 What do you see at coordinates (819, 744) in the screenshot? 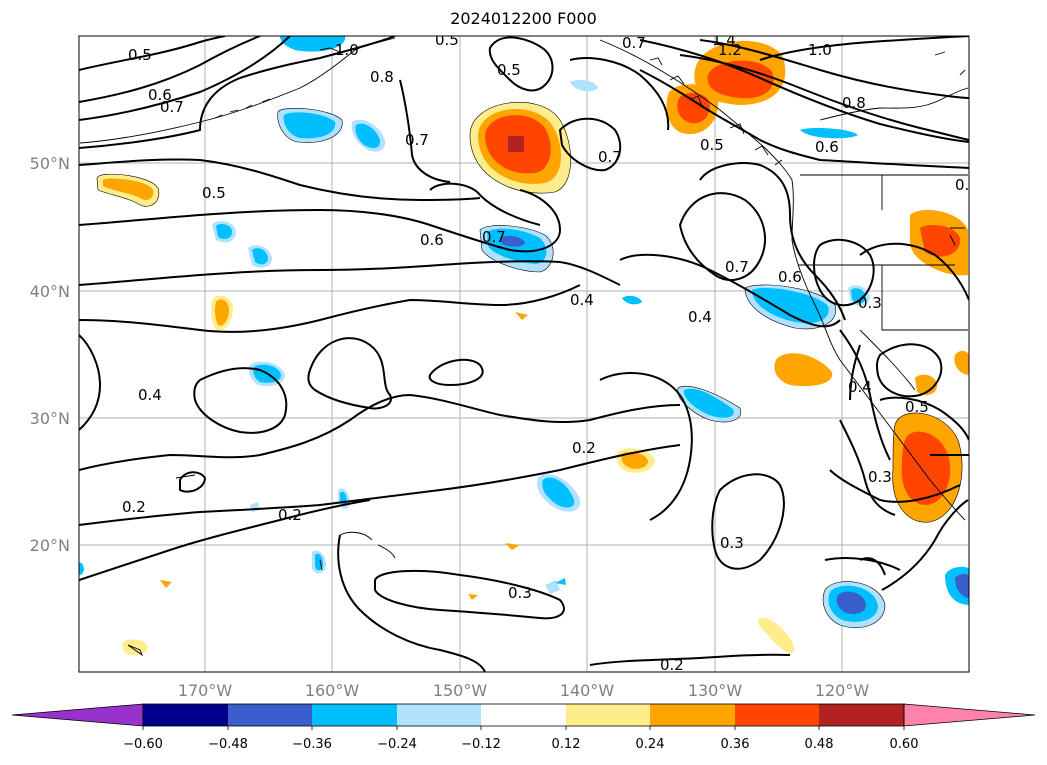
I see `colorbar-tick-label: 0.48` at bounding box center [819, 744].